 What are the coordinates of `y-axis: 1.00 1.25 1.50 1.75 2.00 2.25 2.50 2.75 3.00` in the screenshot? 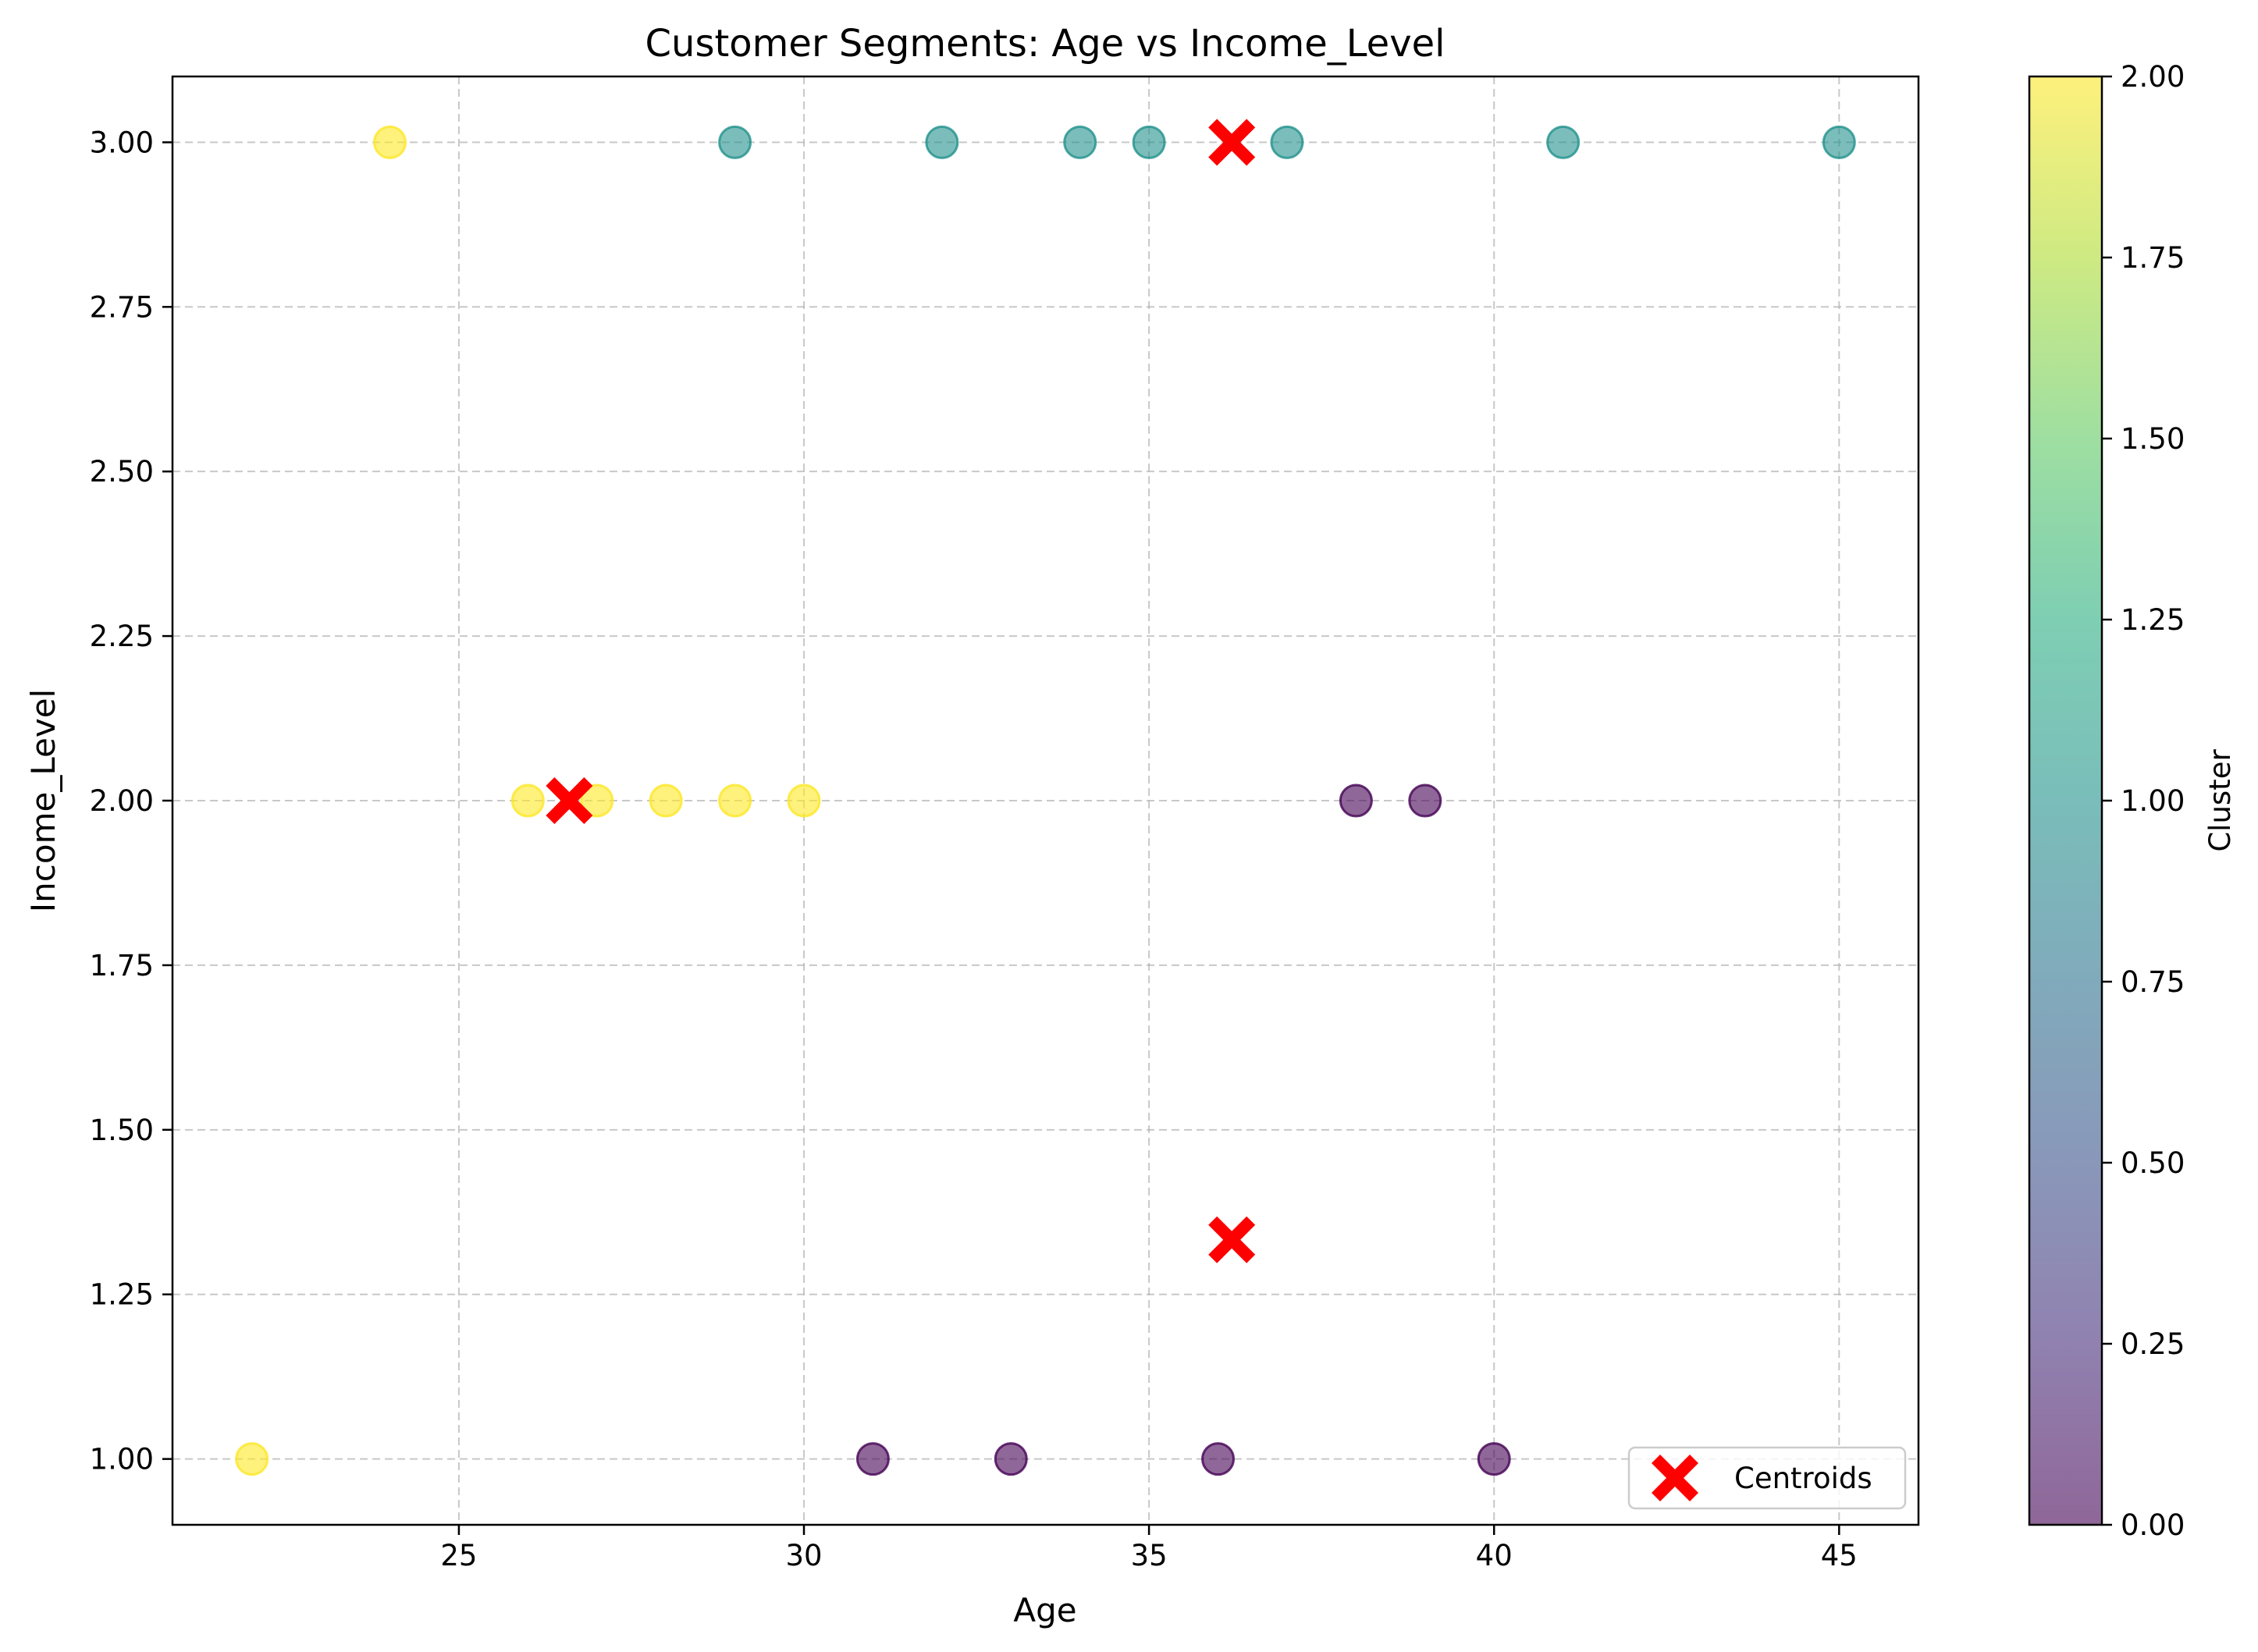 It's located at (131, 801).